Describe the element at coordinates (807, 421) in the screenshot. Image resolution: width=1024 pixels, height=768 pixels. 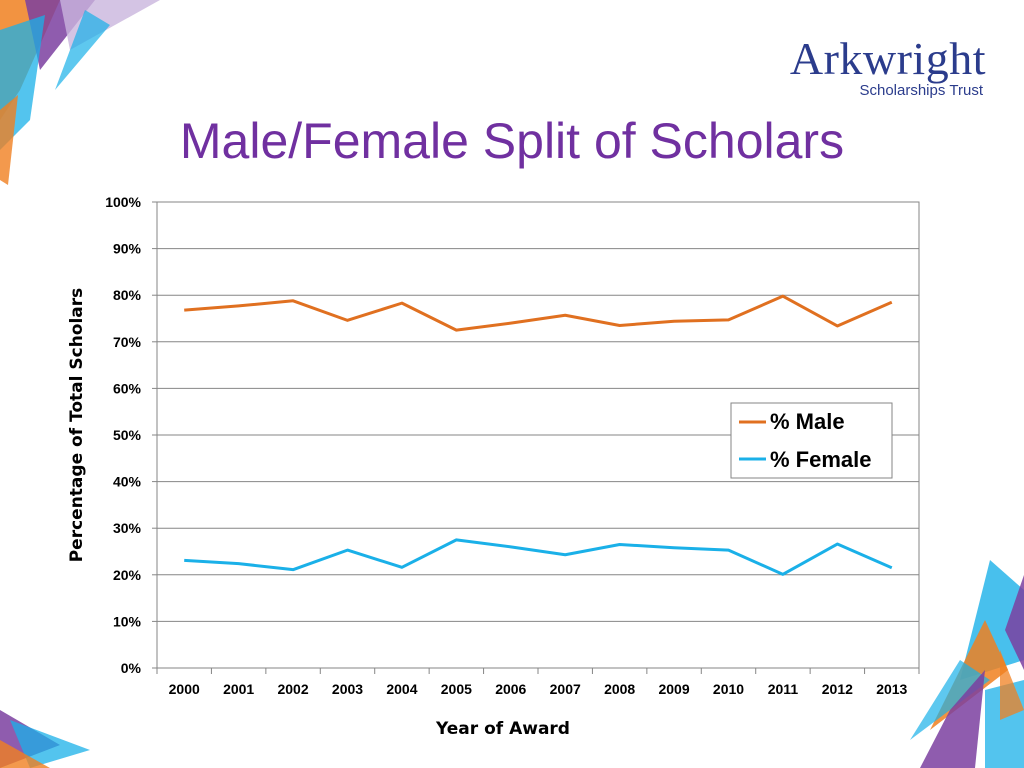
I see `legend-label-male: % Male` at that location.